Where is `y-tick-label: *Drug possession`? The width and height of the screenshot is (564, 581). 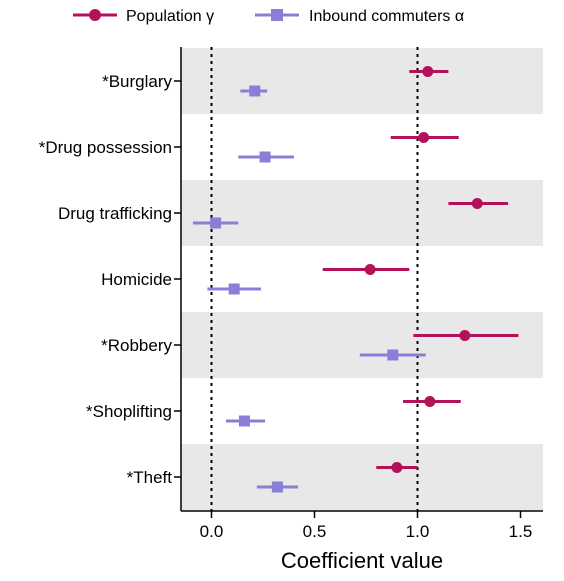
y-tick-label: *Drug possession is located at coordinates (105, 147).